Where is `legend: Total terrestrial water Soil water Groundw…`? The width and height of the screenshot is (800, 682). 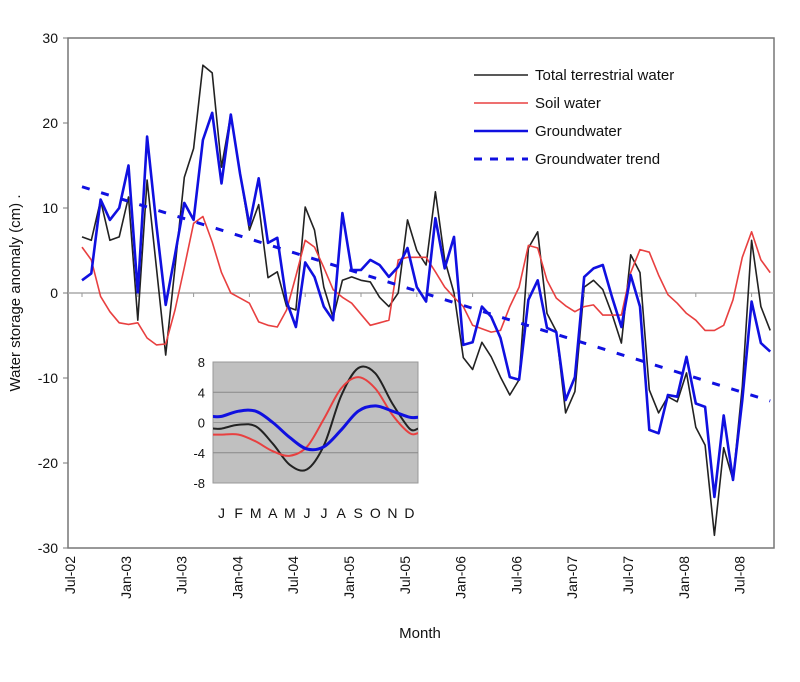
legend: Total terrestrial water Soil water Groundw… is located at coordinates (574, 117).